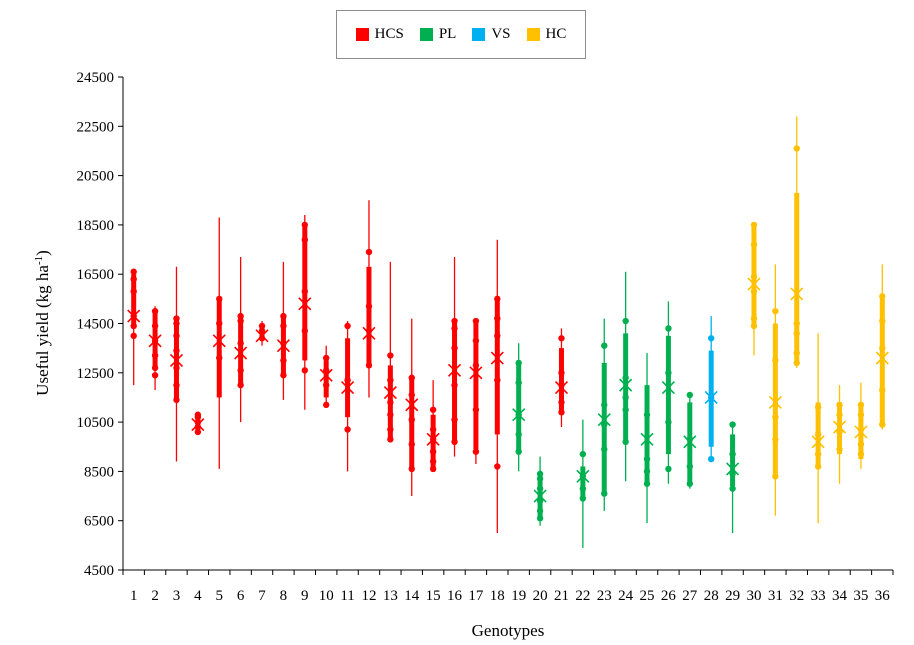 The image size is (914, 645). I want to click on legend-item-vs: VS, so click(491, 34).